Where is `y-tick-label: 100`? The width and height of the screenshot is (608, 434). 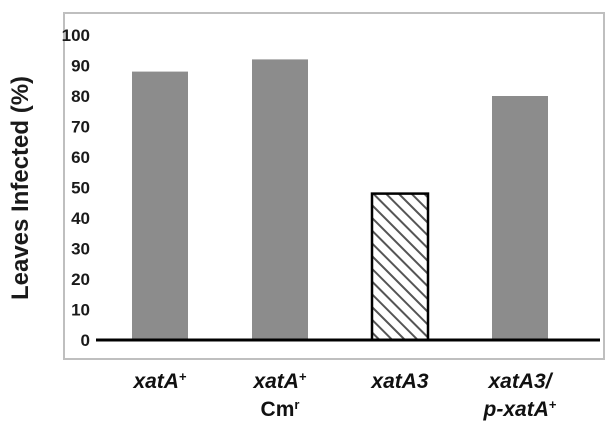
y-tick-label: 100 is located at coordinates (76, 35).